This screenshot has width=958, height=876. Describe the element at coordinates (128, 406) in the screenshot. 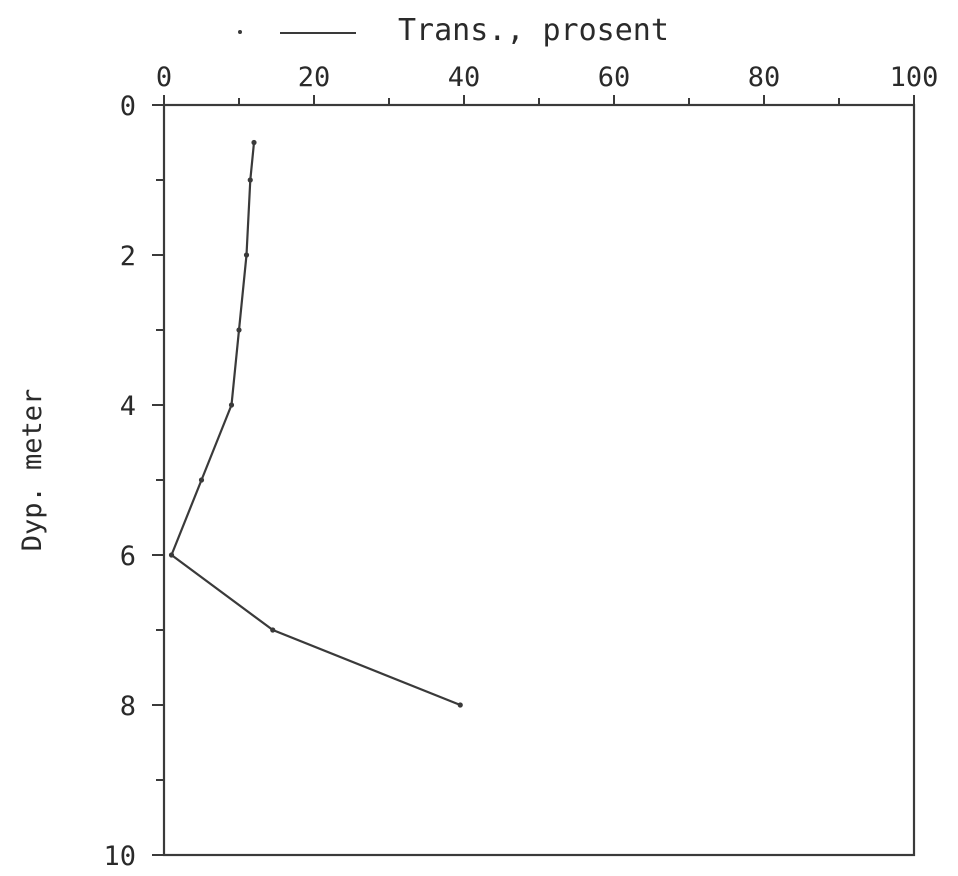

I see `y-tick-label: 4` at that location.